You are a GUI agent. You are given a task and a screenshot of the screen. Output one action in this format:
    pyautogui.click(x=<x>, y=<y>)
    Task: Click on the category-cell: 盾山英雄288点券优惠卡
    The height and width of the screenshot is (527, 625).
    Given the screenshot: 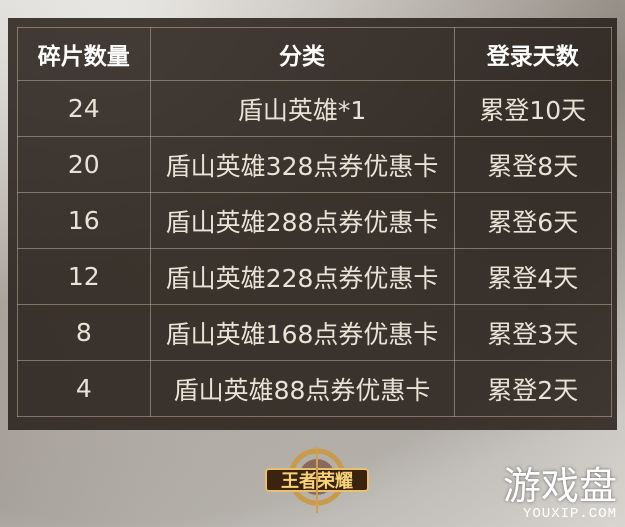 What is the action you would take?
    pyautogui.click(x=302, y=220)
    